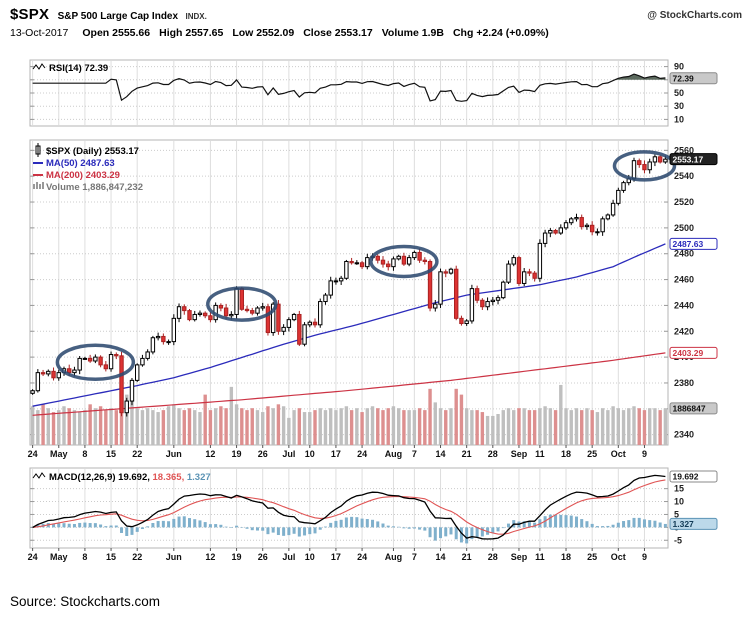  Describe the element at coordinates (689, 409) in the screenshot. I see `volume-value-tag: 1886847` at that location.